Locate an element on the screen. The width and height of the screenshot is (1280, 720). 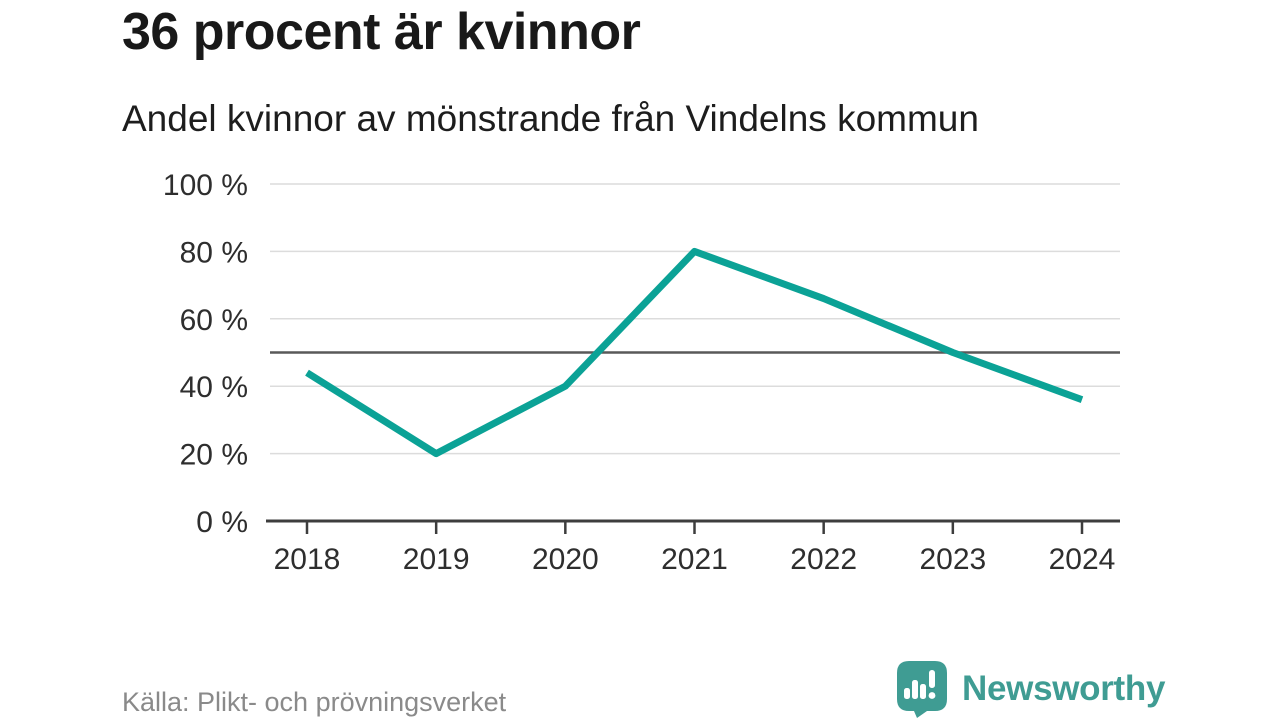
x-axis-tick-label: 2023 is located at coordinates (952, 559).